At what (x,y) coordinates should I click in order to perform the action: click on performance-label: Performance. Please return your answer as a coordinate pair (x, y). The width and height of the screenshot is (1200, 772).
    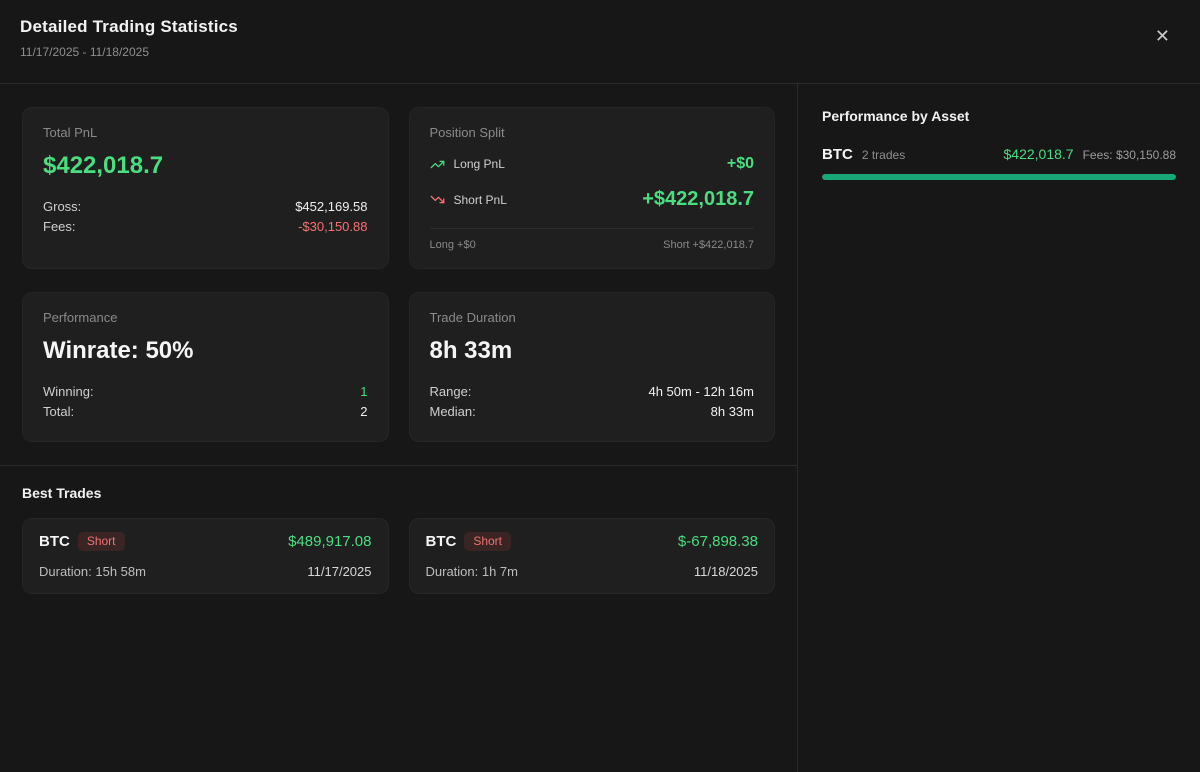
    Looking at the image, I should click on (80, 317).